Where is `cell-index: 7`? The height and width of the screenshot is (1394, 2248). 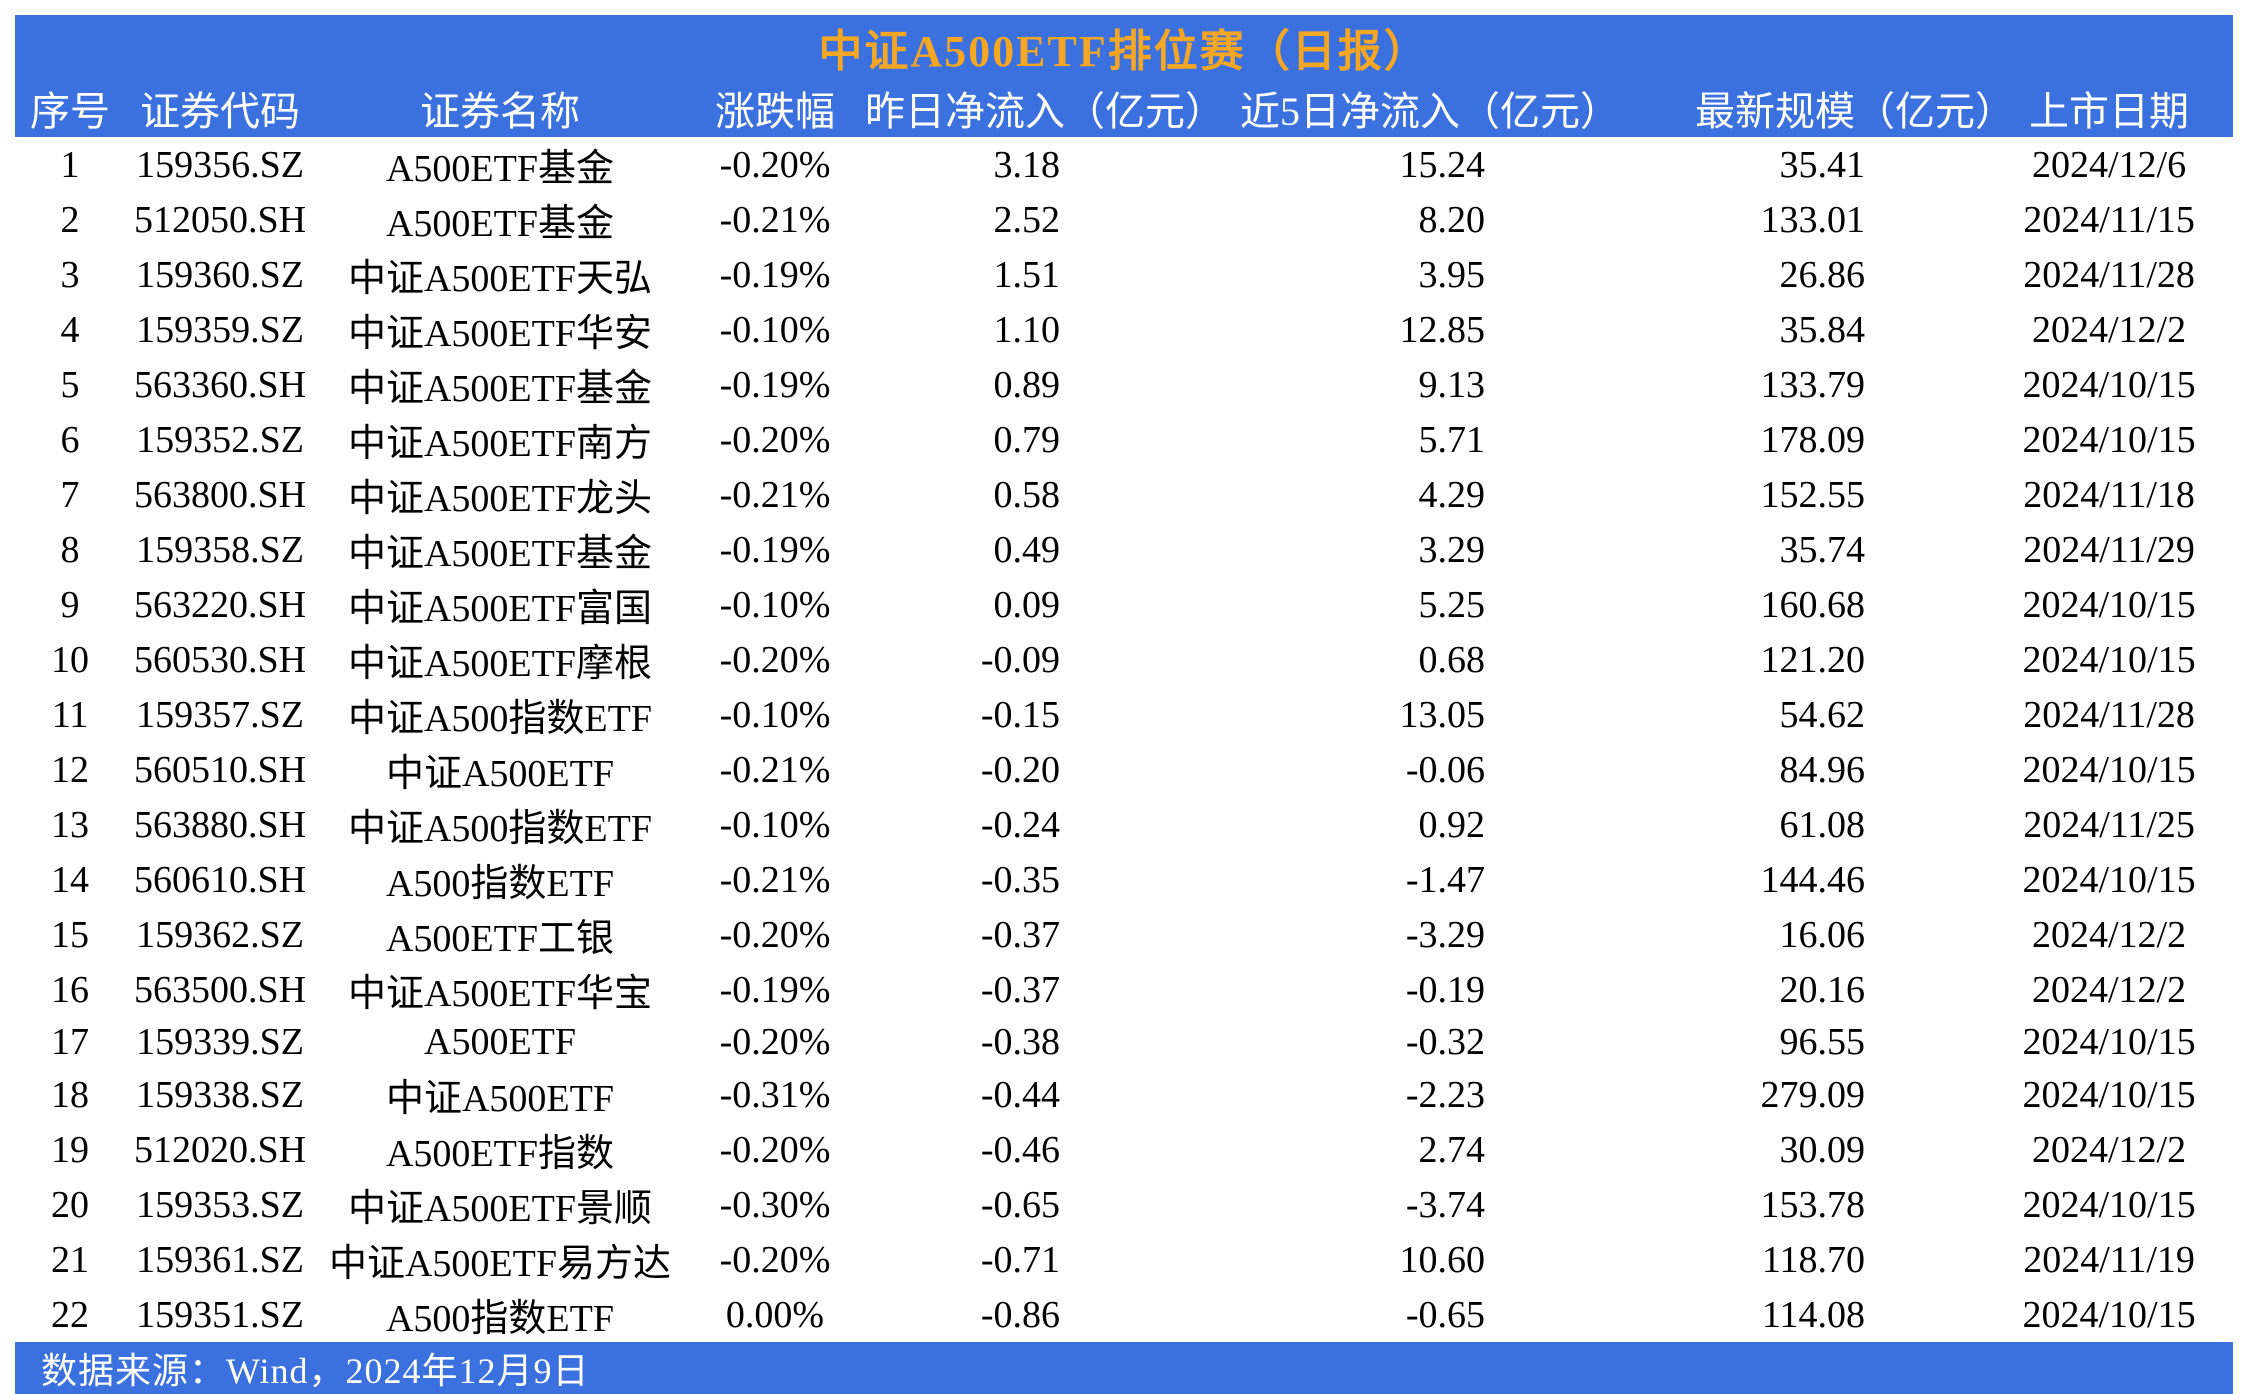 cell-index: 7 is located at coordinates (70, 494).